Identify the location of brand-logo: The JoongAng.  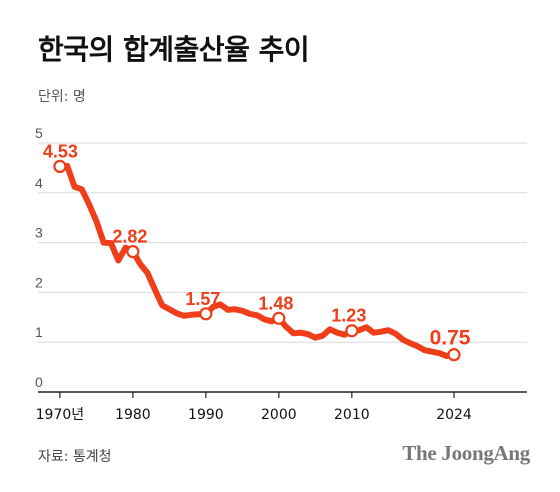
(466, 453).